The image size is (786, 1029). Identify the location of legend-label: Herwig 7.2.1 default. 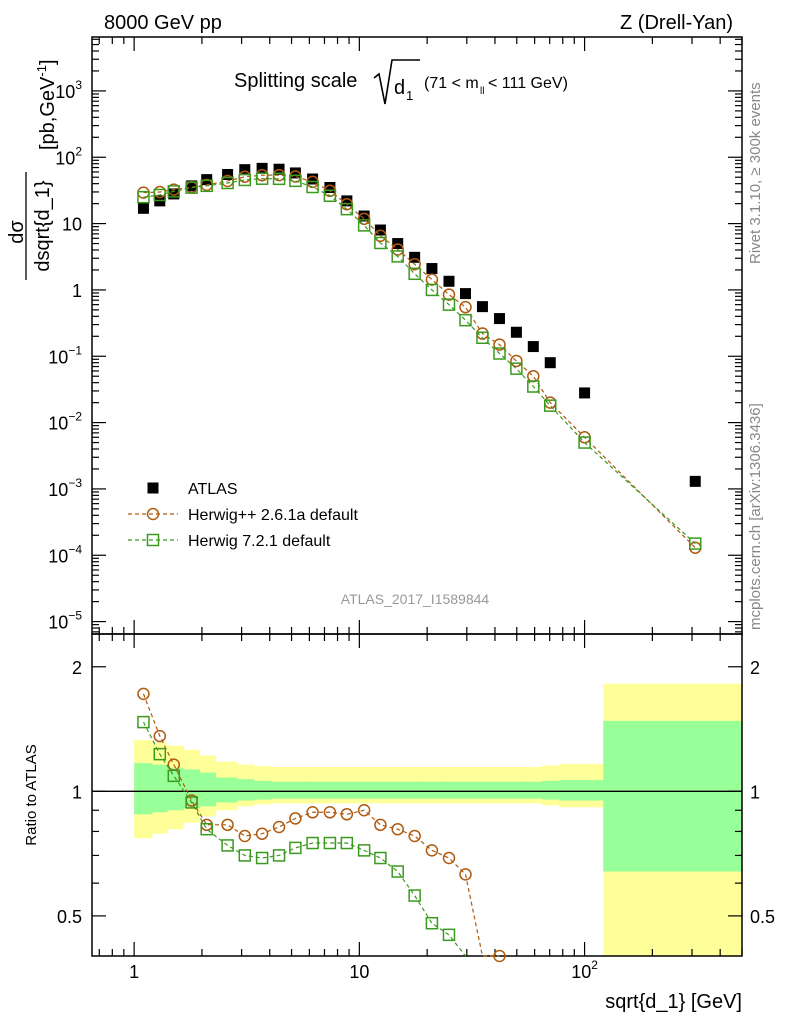
(259, 541).